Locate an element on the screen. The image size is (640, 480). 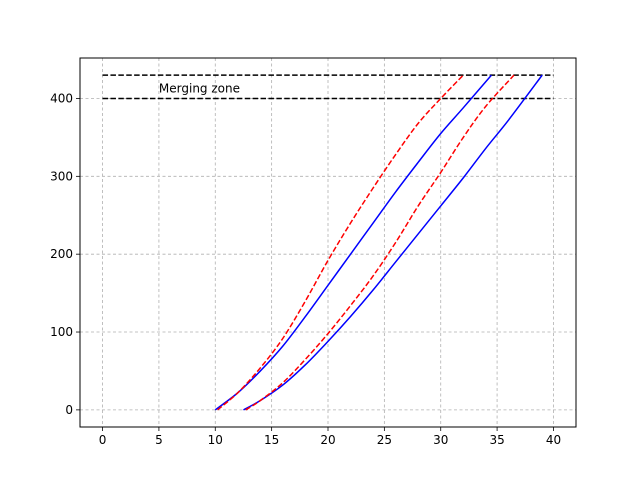
x-tick-label: 20 is located at coordinates (327, 440).